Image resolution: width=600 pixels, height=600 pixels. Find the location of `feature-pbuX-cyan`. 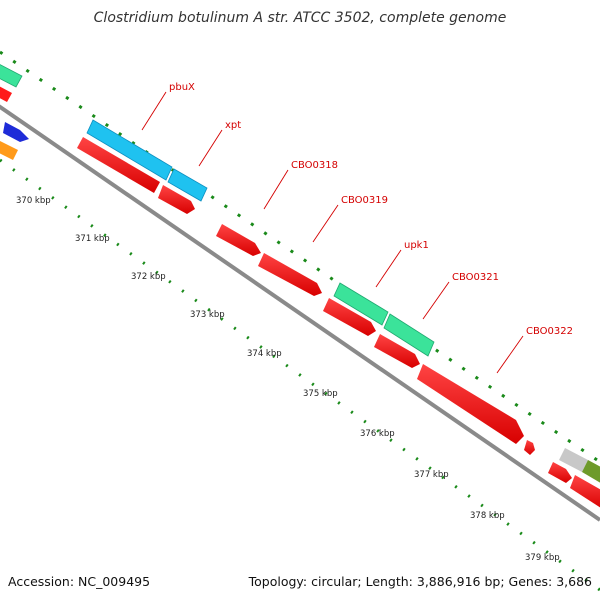

feature-pbuX-cyan is located at coordinates (129, 150).